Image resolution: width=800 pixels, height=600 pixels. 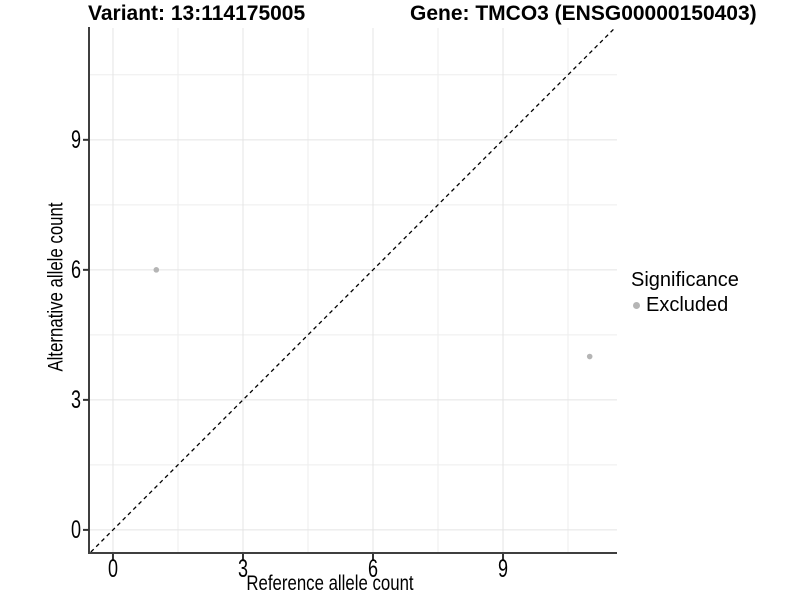 I want to click on x-axis-title: Reference allele count, so click(x=330, y=583).